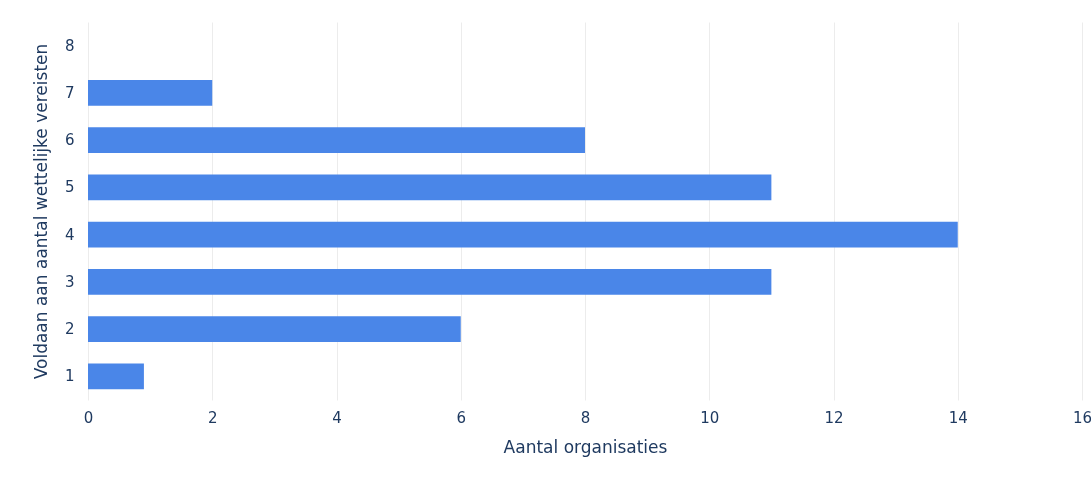  I want to click on y-tick-label: 3, so click(69, 281).